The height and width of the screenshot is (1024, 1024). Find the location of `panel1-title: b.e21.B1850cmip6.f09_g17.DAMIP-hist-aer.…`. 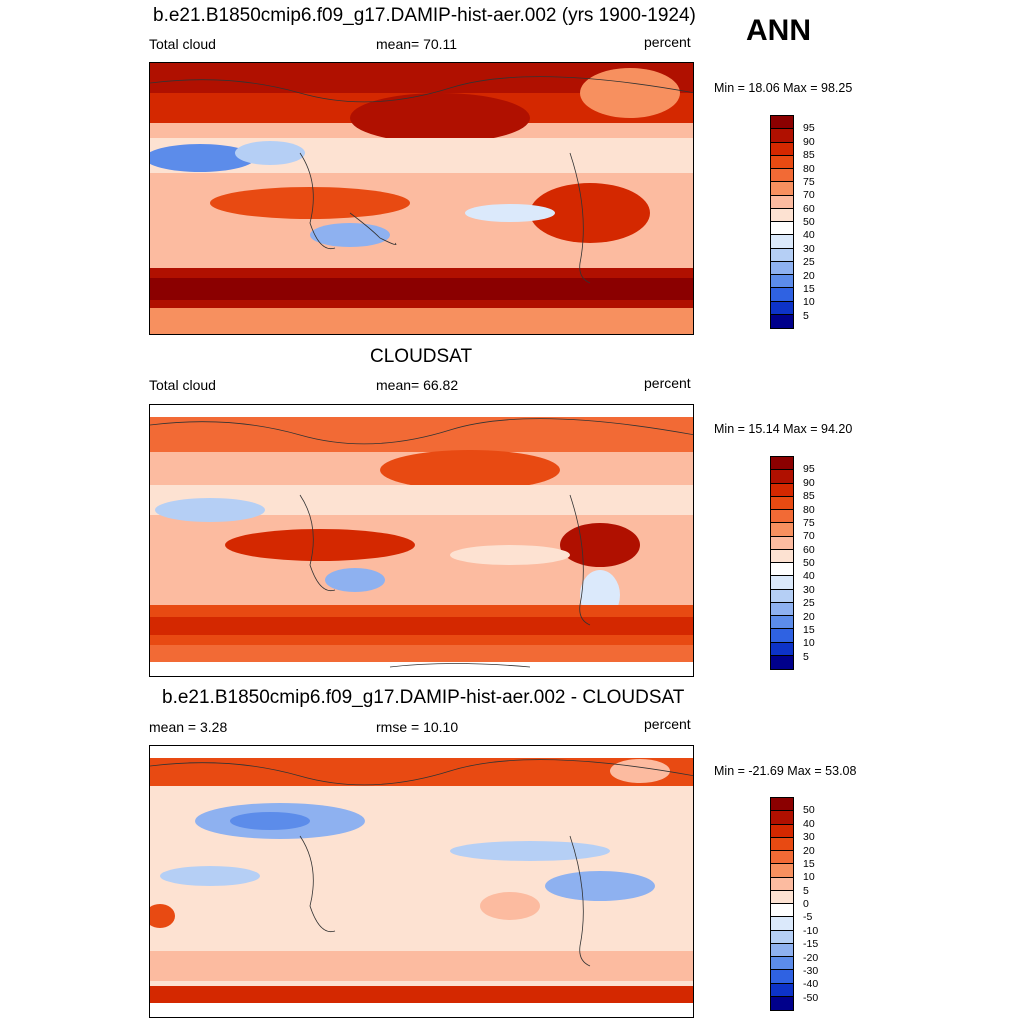

panel1-title: b.e21.B1850cmip6.f09_g17.DAMIP-hist-aer.… is located at coordinates (424, 15).